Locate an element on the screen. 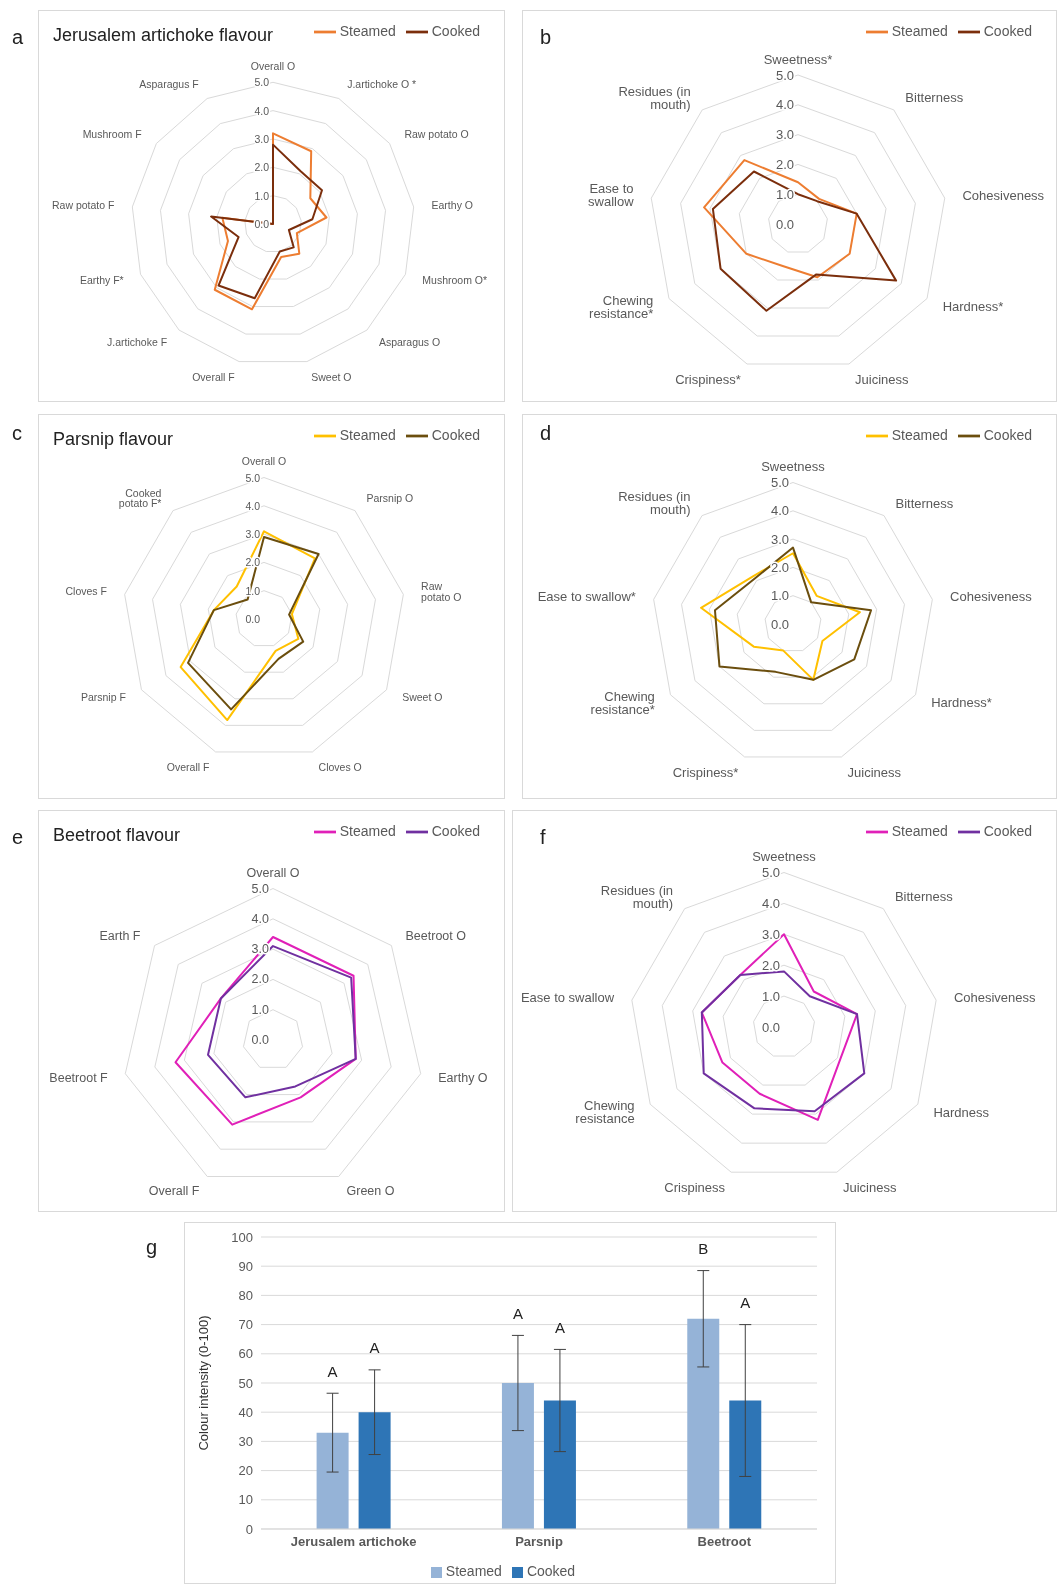 This screenshot has width=1059, height=1585. spoke-label: Parsnip F is located at coordinates (103, 697).